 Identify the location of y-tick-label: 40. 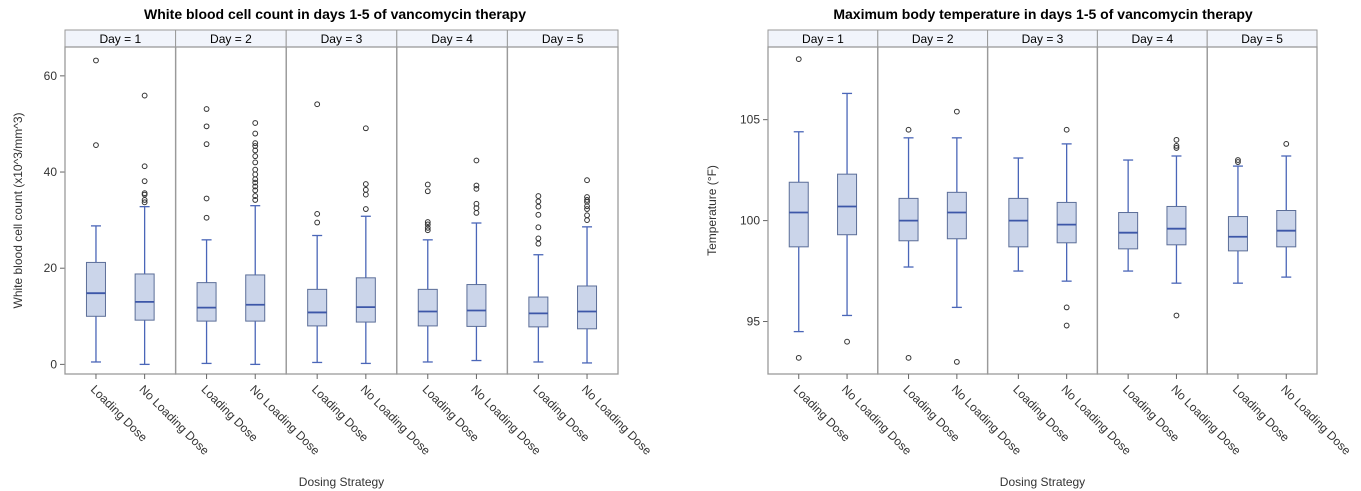
(51, 172).